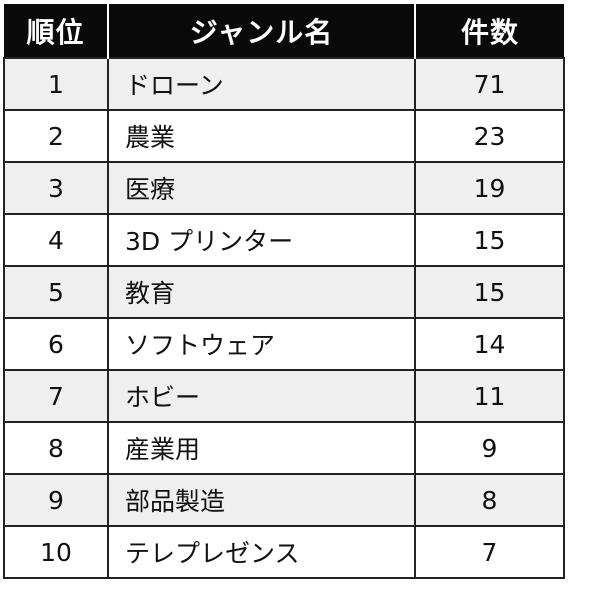 The height and width of the screenshot is (596, 600). I want to click on rank-cell: 8, so click(56, 448).